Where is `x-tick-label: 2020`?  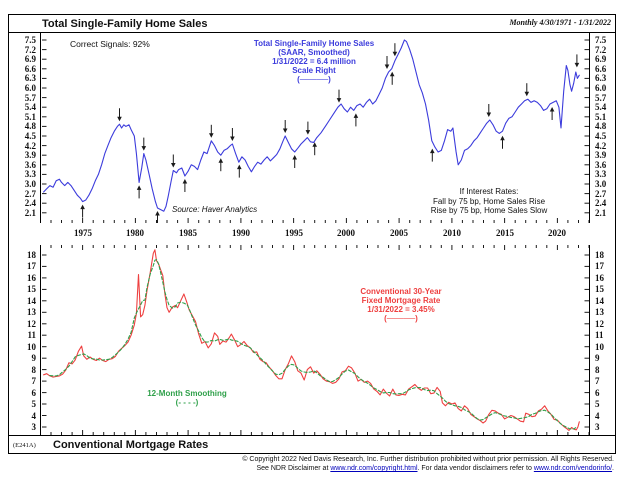 x-tick-label: 2020 is located at coordinates (557, 233).